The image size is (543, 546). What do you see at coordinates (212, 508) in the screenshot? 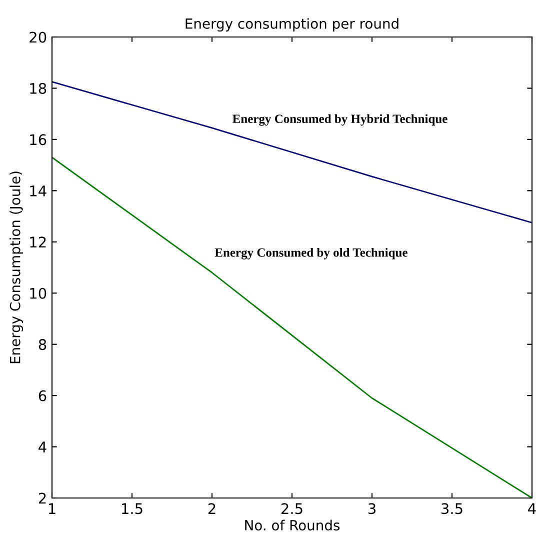
I see `x-tick-label: 2` at bounding box center [212, 508].